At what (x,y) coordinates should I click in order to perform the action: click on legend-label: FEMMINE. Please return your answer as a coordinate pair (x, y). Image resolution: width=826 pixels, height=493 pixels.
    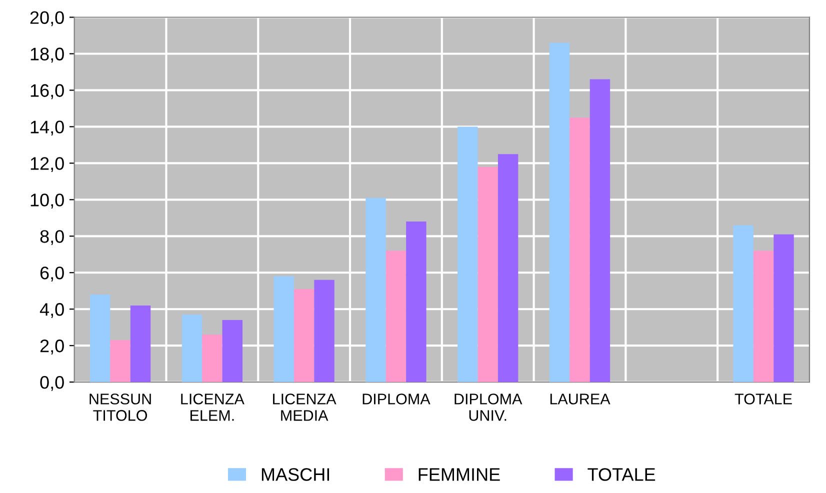
    Looking at the image, I should click on (459, 474).